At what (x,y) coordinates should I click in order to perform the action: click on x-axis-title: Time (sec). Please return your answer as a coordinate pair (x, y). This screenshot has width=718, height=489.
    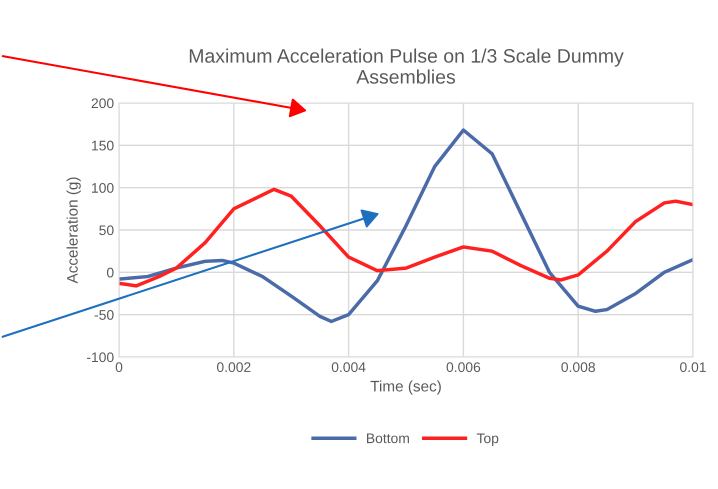
    Looking at the image, I should click on (405, 387).